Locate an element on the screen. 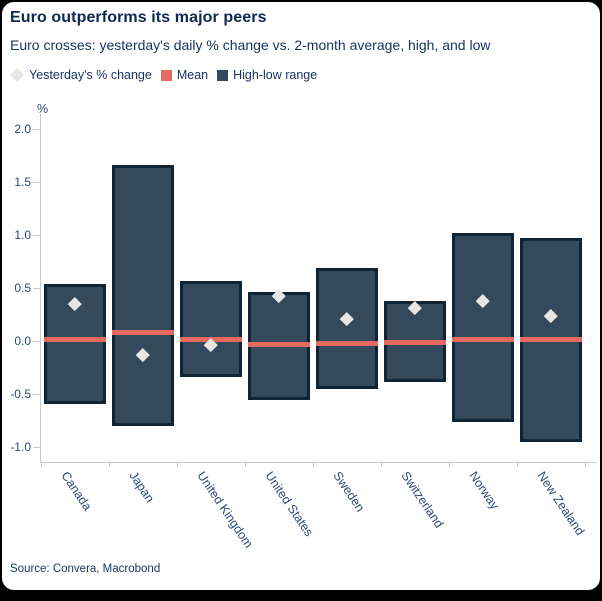 This screenshot has width=602, height=601. legend-label: High-low range is located at coordinates (275, 75).